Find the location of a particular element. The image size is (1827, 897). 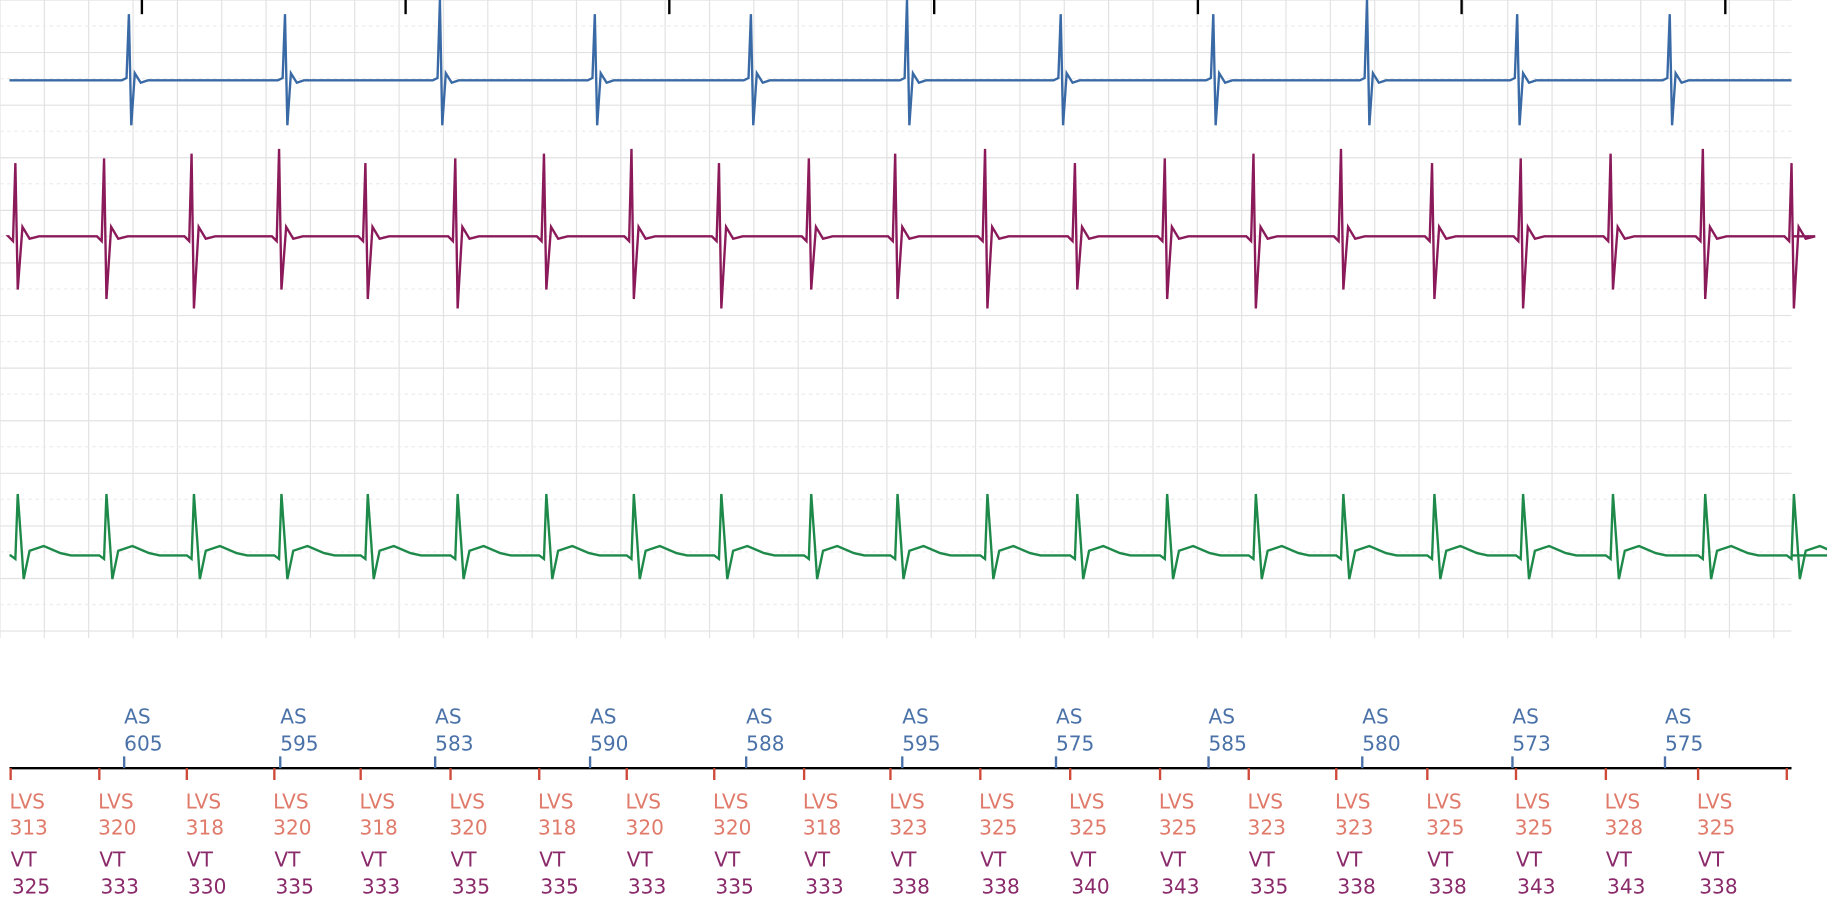

lvs-interval: 328 is located at coordinates (1624, 827).